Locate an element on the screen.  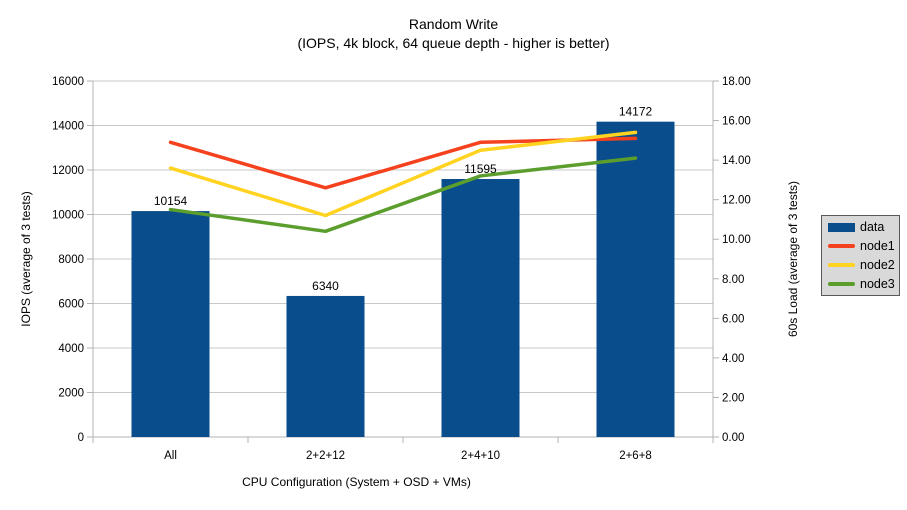
left-tick-label: 6000 is located at coordinates (71, 305).